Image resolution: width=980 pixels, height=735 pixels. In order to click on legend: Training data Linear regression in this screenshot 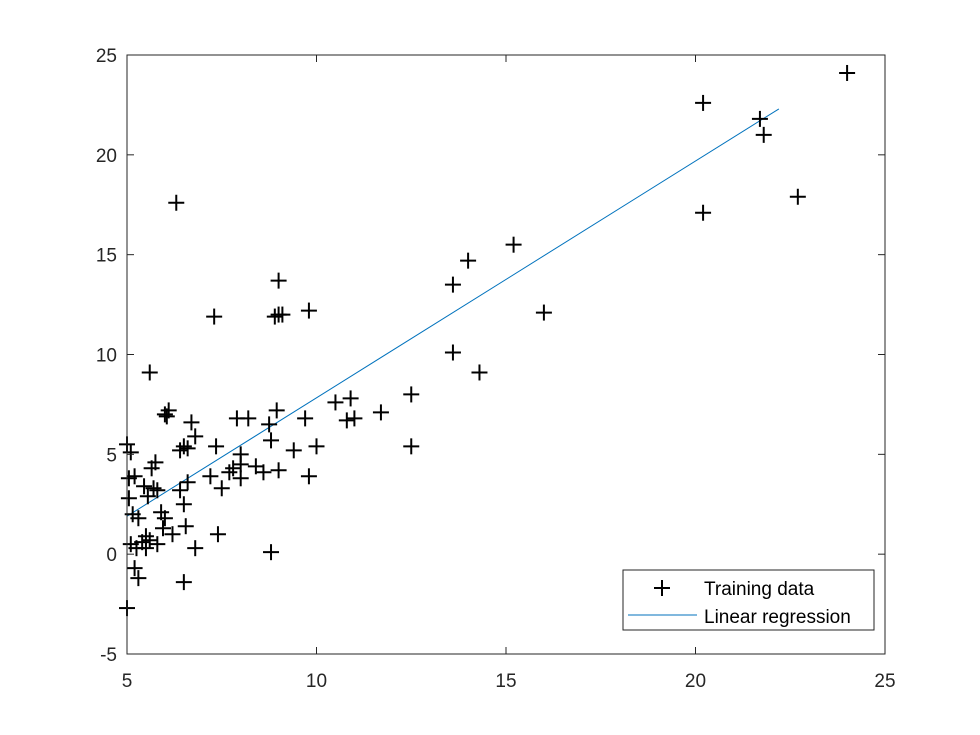, I will do `click(748, 600)`.